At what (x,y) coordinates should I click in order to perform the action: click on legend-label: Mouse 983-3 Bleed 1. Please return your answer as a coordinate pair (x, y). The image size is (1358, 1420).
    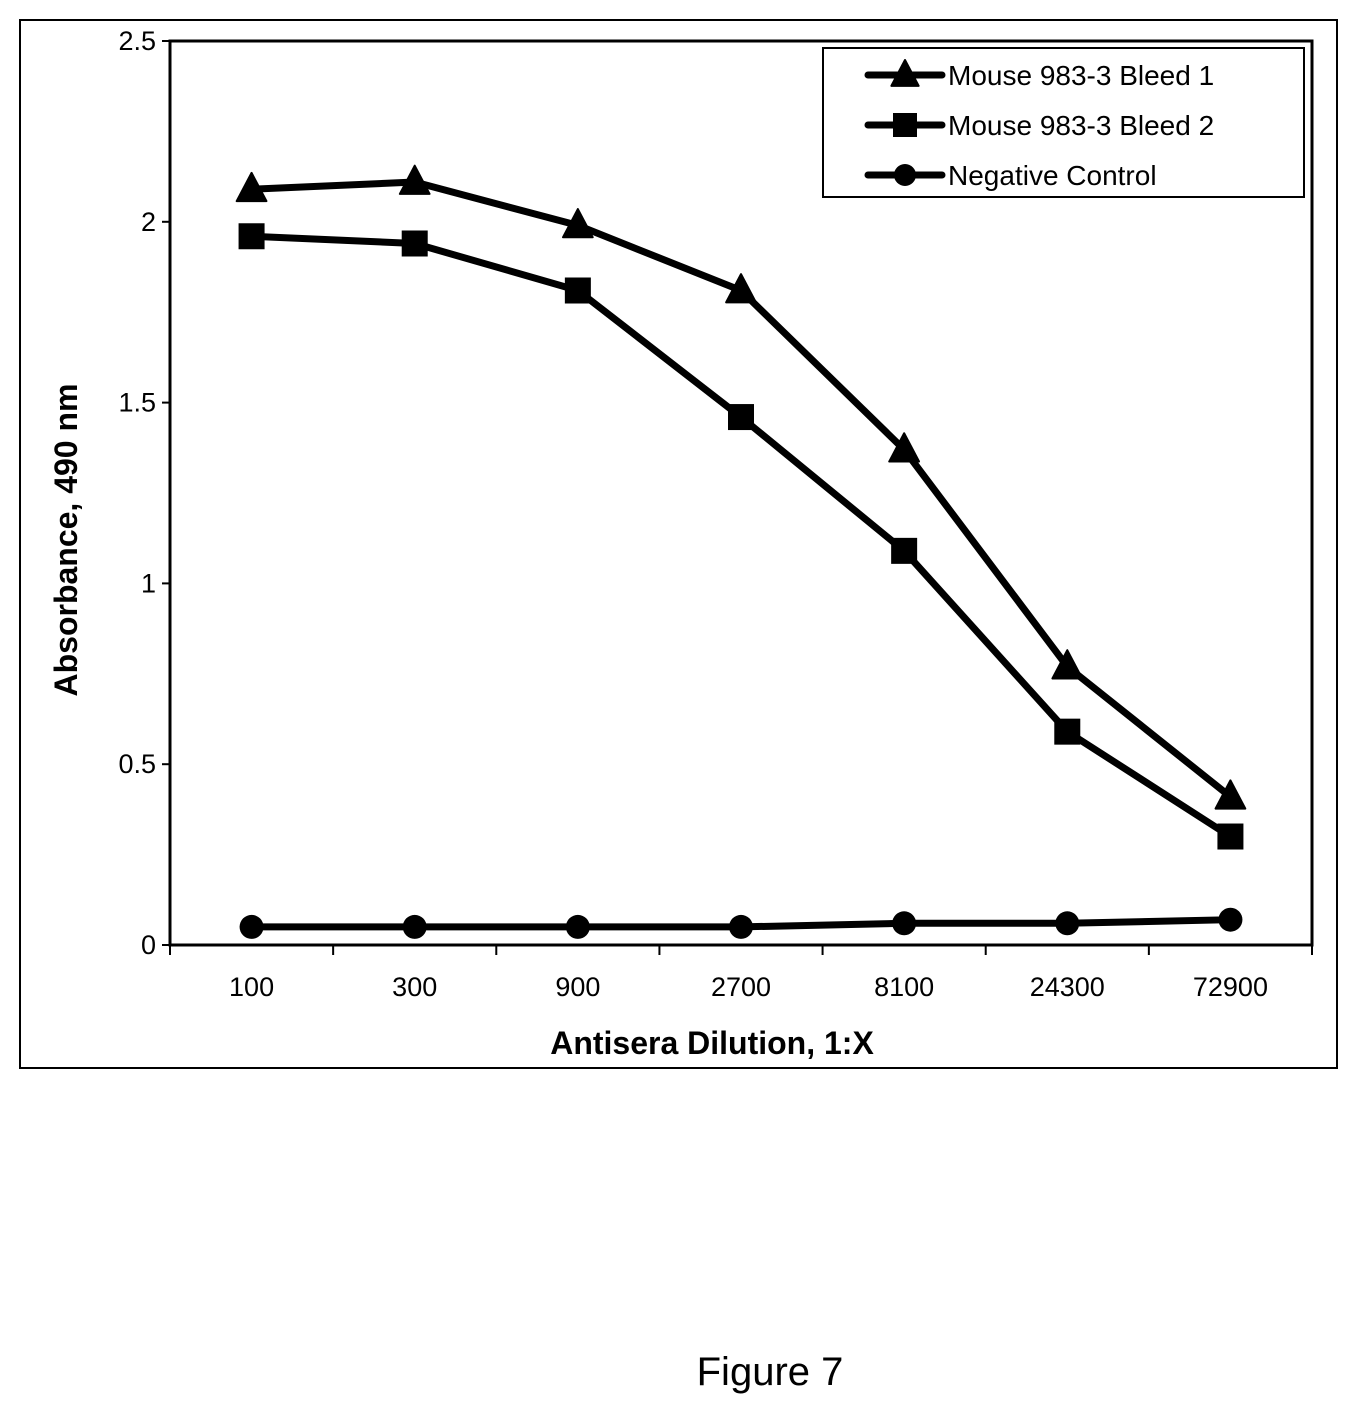
    Looking at the image, I should click on (1081, 75).